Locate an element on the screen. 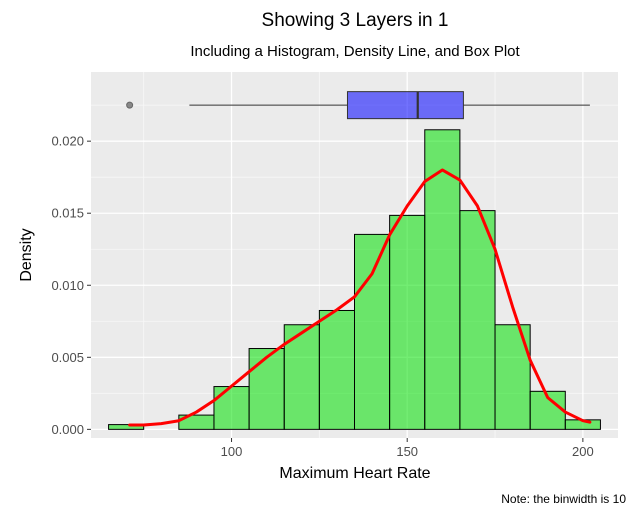 The width and height of the screenshot is (628, 515). y-tick-label: 0.015 is located at coordinates (67, 213).